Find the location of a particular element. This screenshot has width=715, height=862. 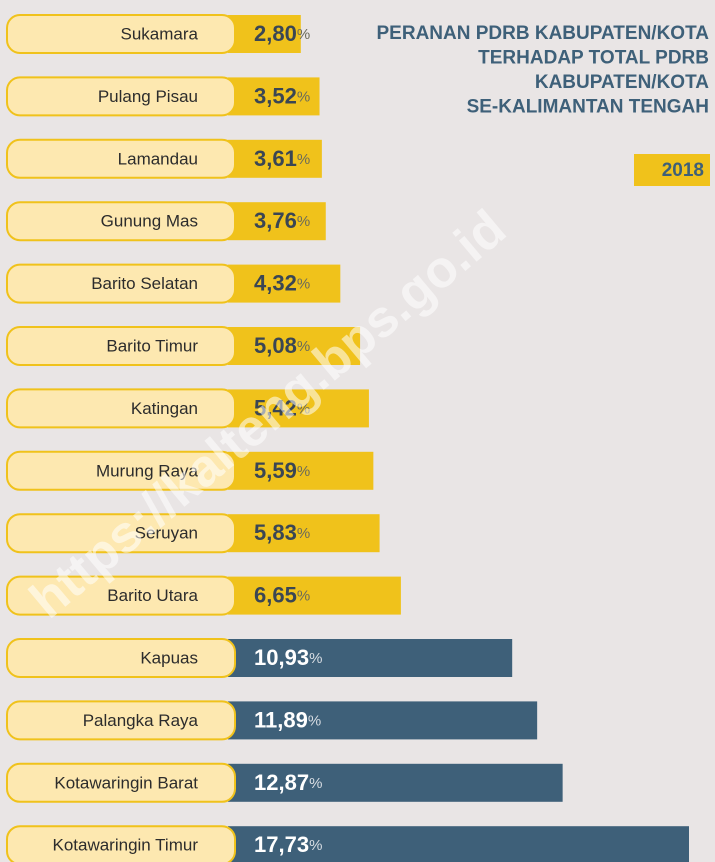

value-text: 5,83 is located at coordinates (275, 532).